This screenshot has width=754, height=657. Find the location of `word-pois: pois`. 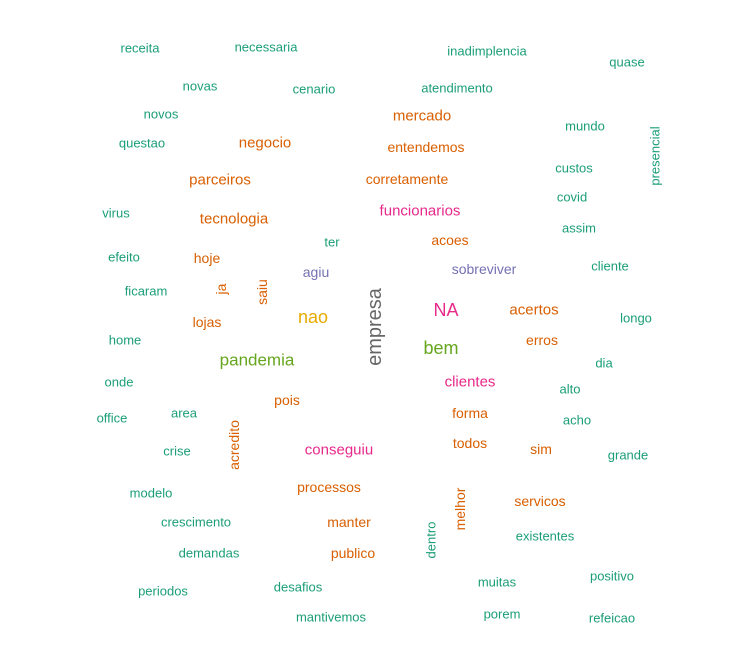

word-pois: pois is located at coordinates (287, 400).